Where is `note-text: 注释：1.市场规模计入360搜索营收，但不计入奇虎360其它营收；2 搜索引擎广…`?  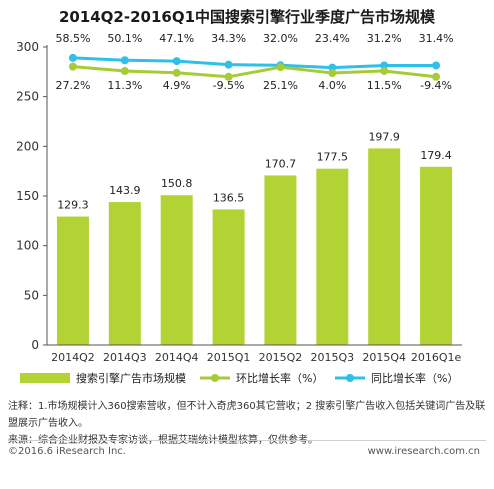 note-text: 注释：1.市场规模计入360搜索营收，但不计入奇虎360其它营收；2 搜索引擎广… is located at coordinates (247, 415).